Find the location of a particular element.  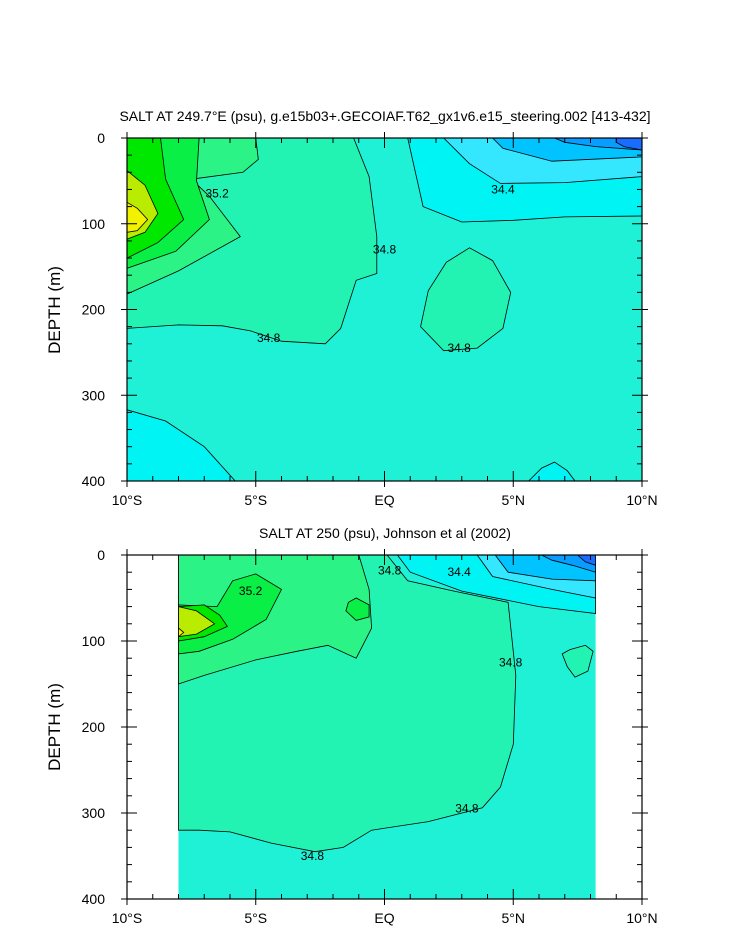

contour-region-salt-351-blob is located at coordinates (357, 609).